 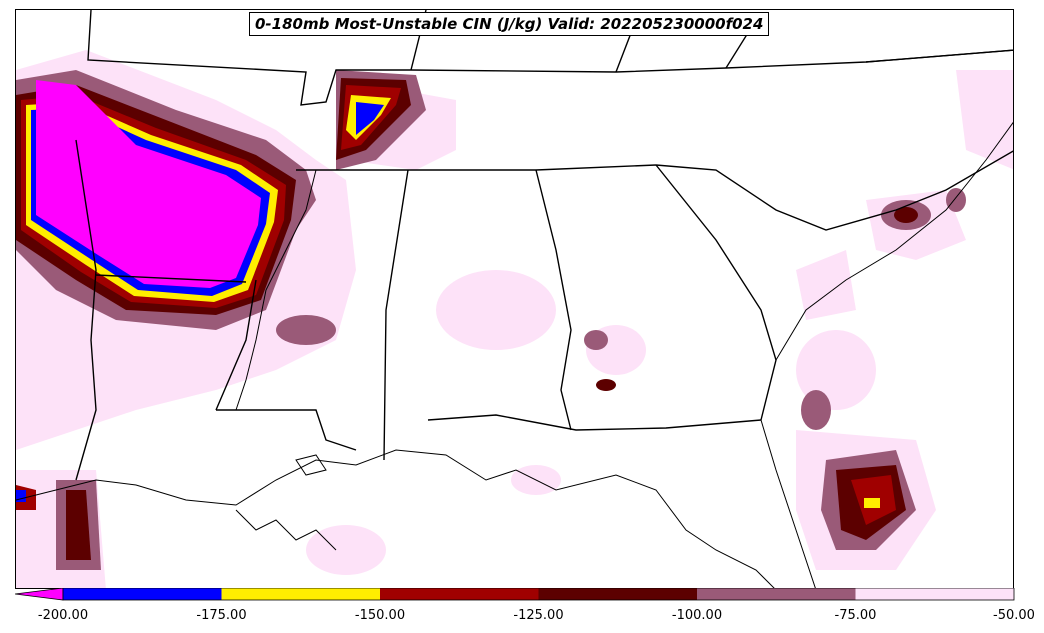 I want to click on cin-field-magenta, so click(x=148, y=184).